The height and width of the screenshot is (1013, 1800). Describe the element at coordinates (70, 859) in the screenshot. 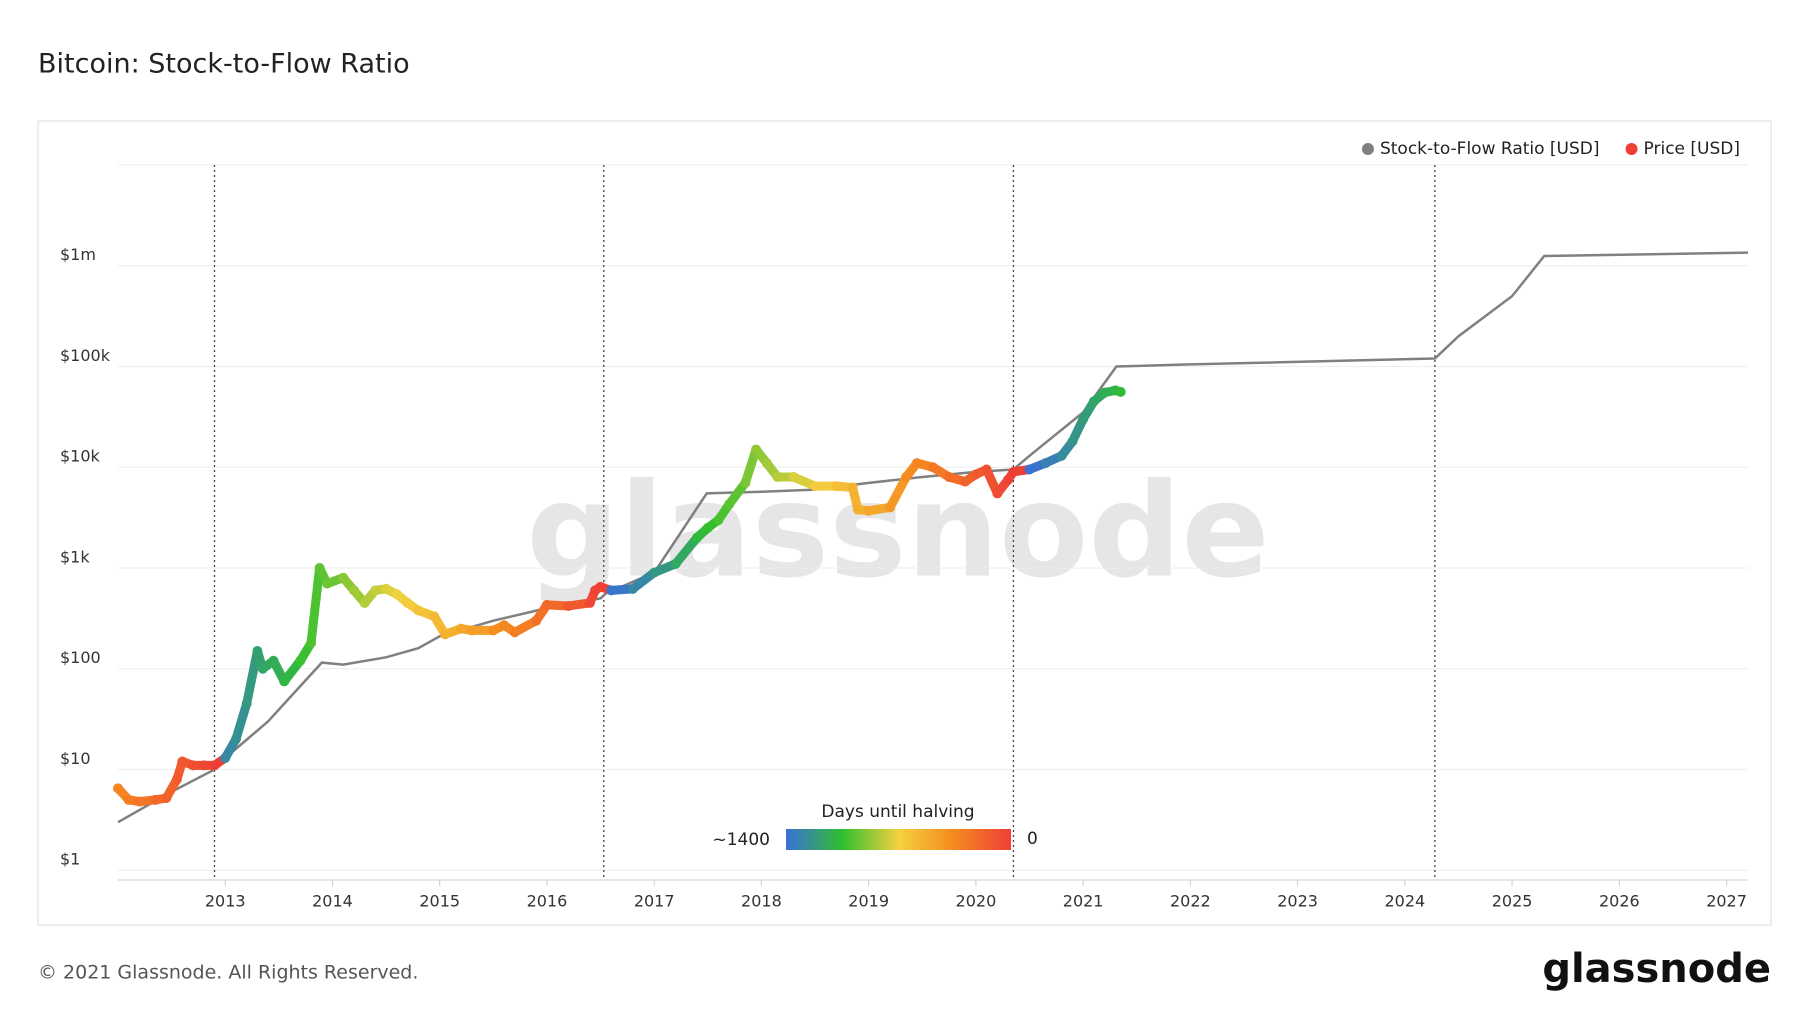

I see `y-tick-label: $1` at that location.